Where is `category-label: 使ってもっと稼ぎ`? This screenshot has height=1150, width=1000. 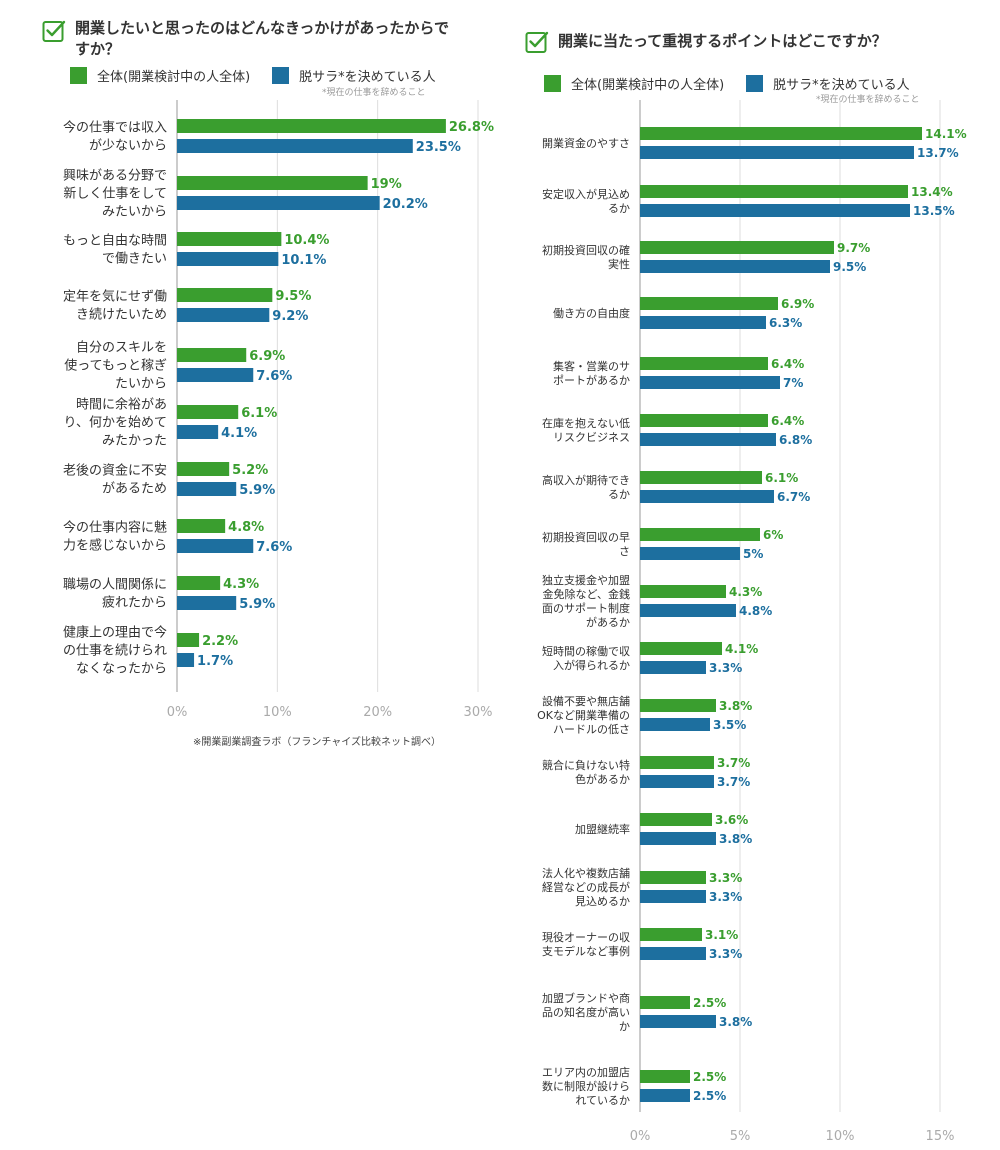 category-label: 使ってもっと稼ぎ is located at coordinates (115, 366).